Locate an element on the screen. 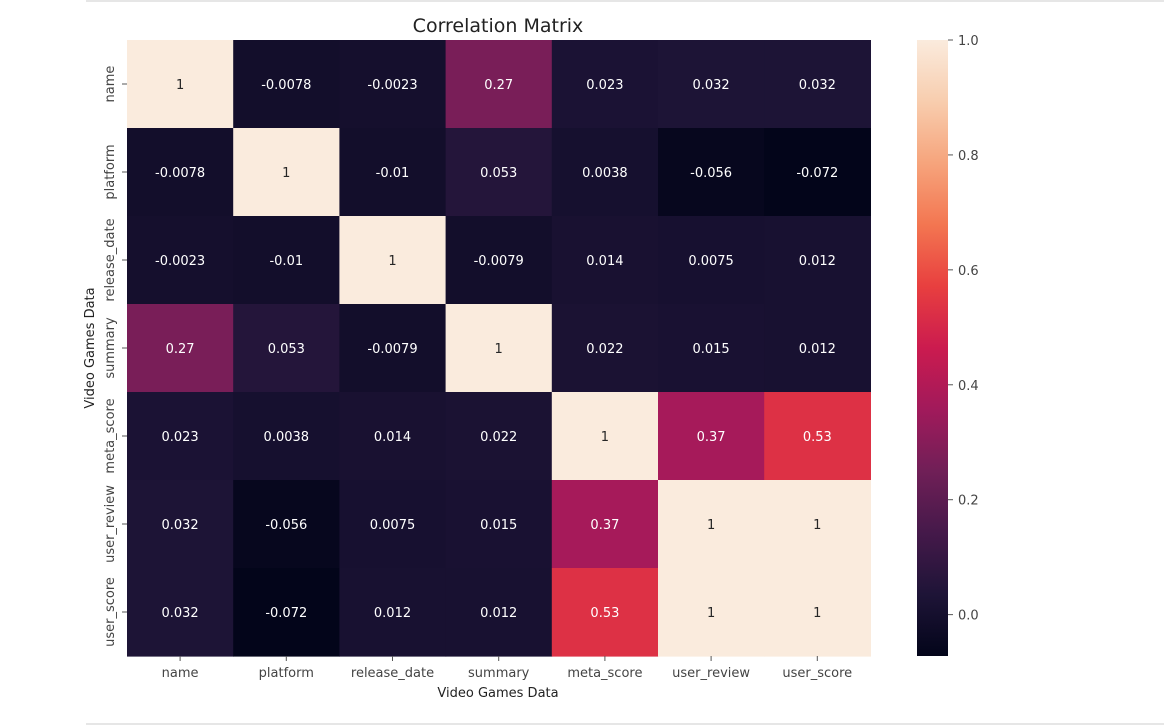 This screenshot has width=1164, height=726. colorbar-tick-label: 0.4 is located at coordinates (968, 386).